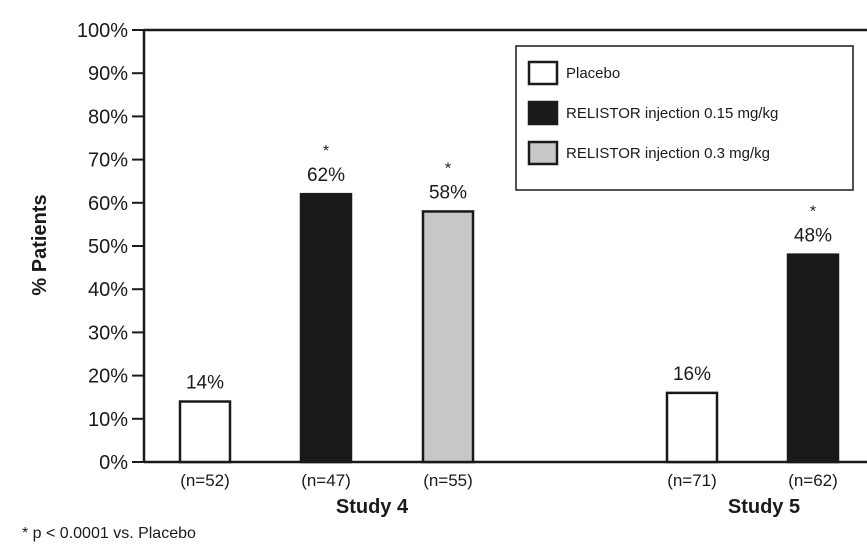 This screenshot has width=867, height=544. What do you see at coordinates (108, 117) in the screenshot?
I see `y-tick-label: 80%` at bounding box center [108, 117].